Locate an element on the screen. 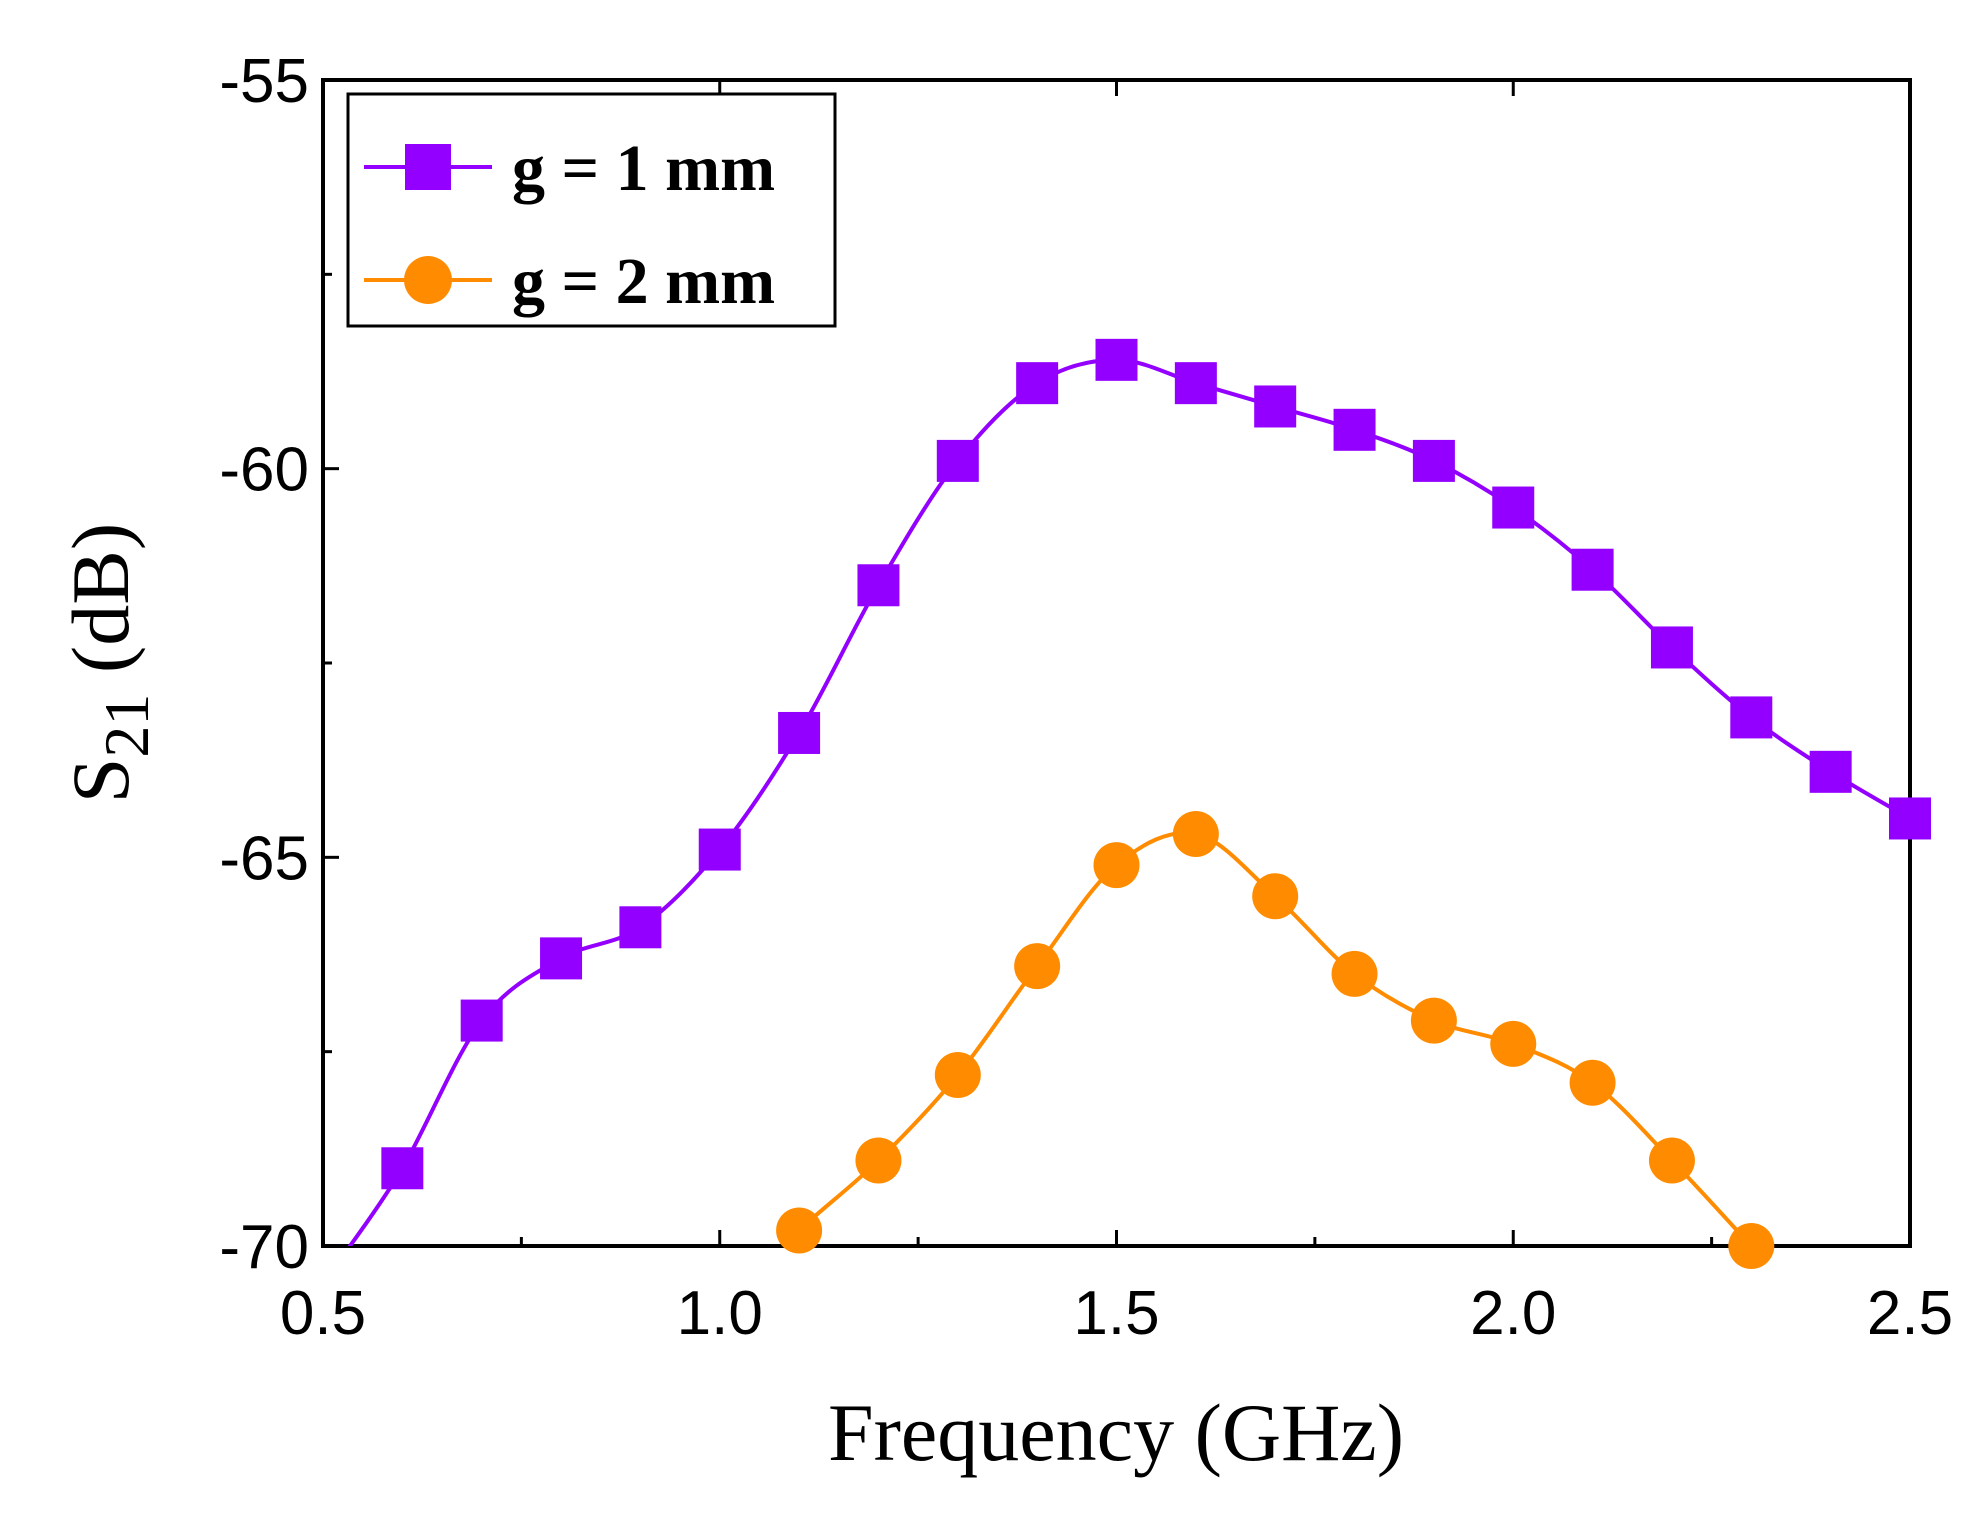  svg-text: S21 (dB) is located at coordinates (108, 663).